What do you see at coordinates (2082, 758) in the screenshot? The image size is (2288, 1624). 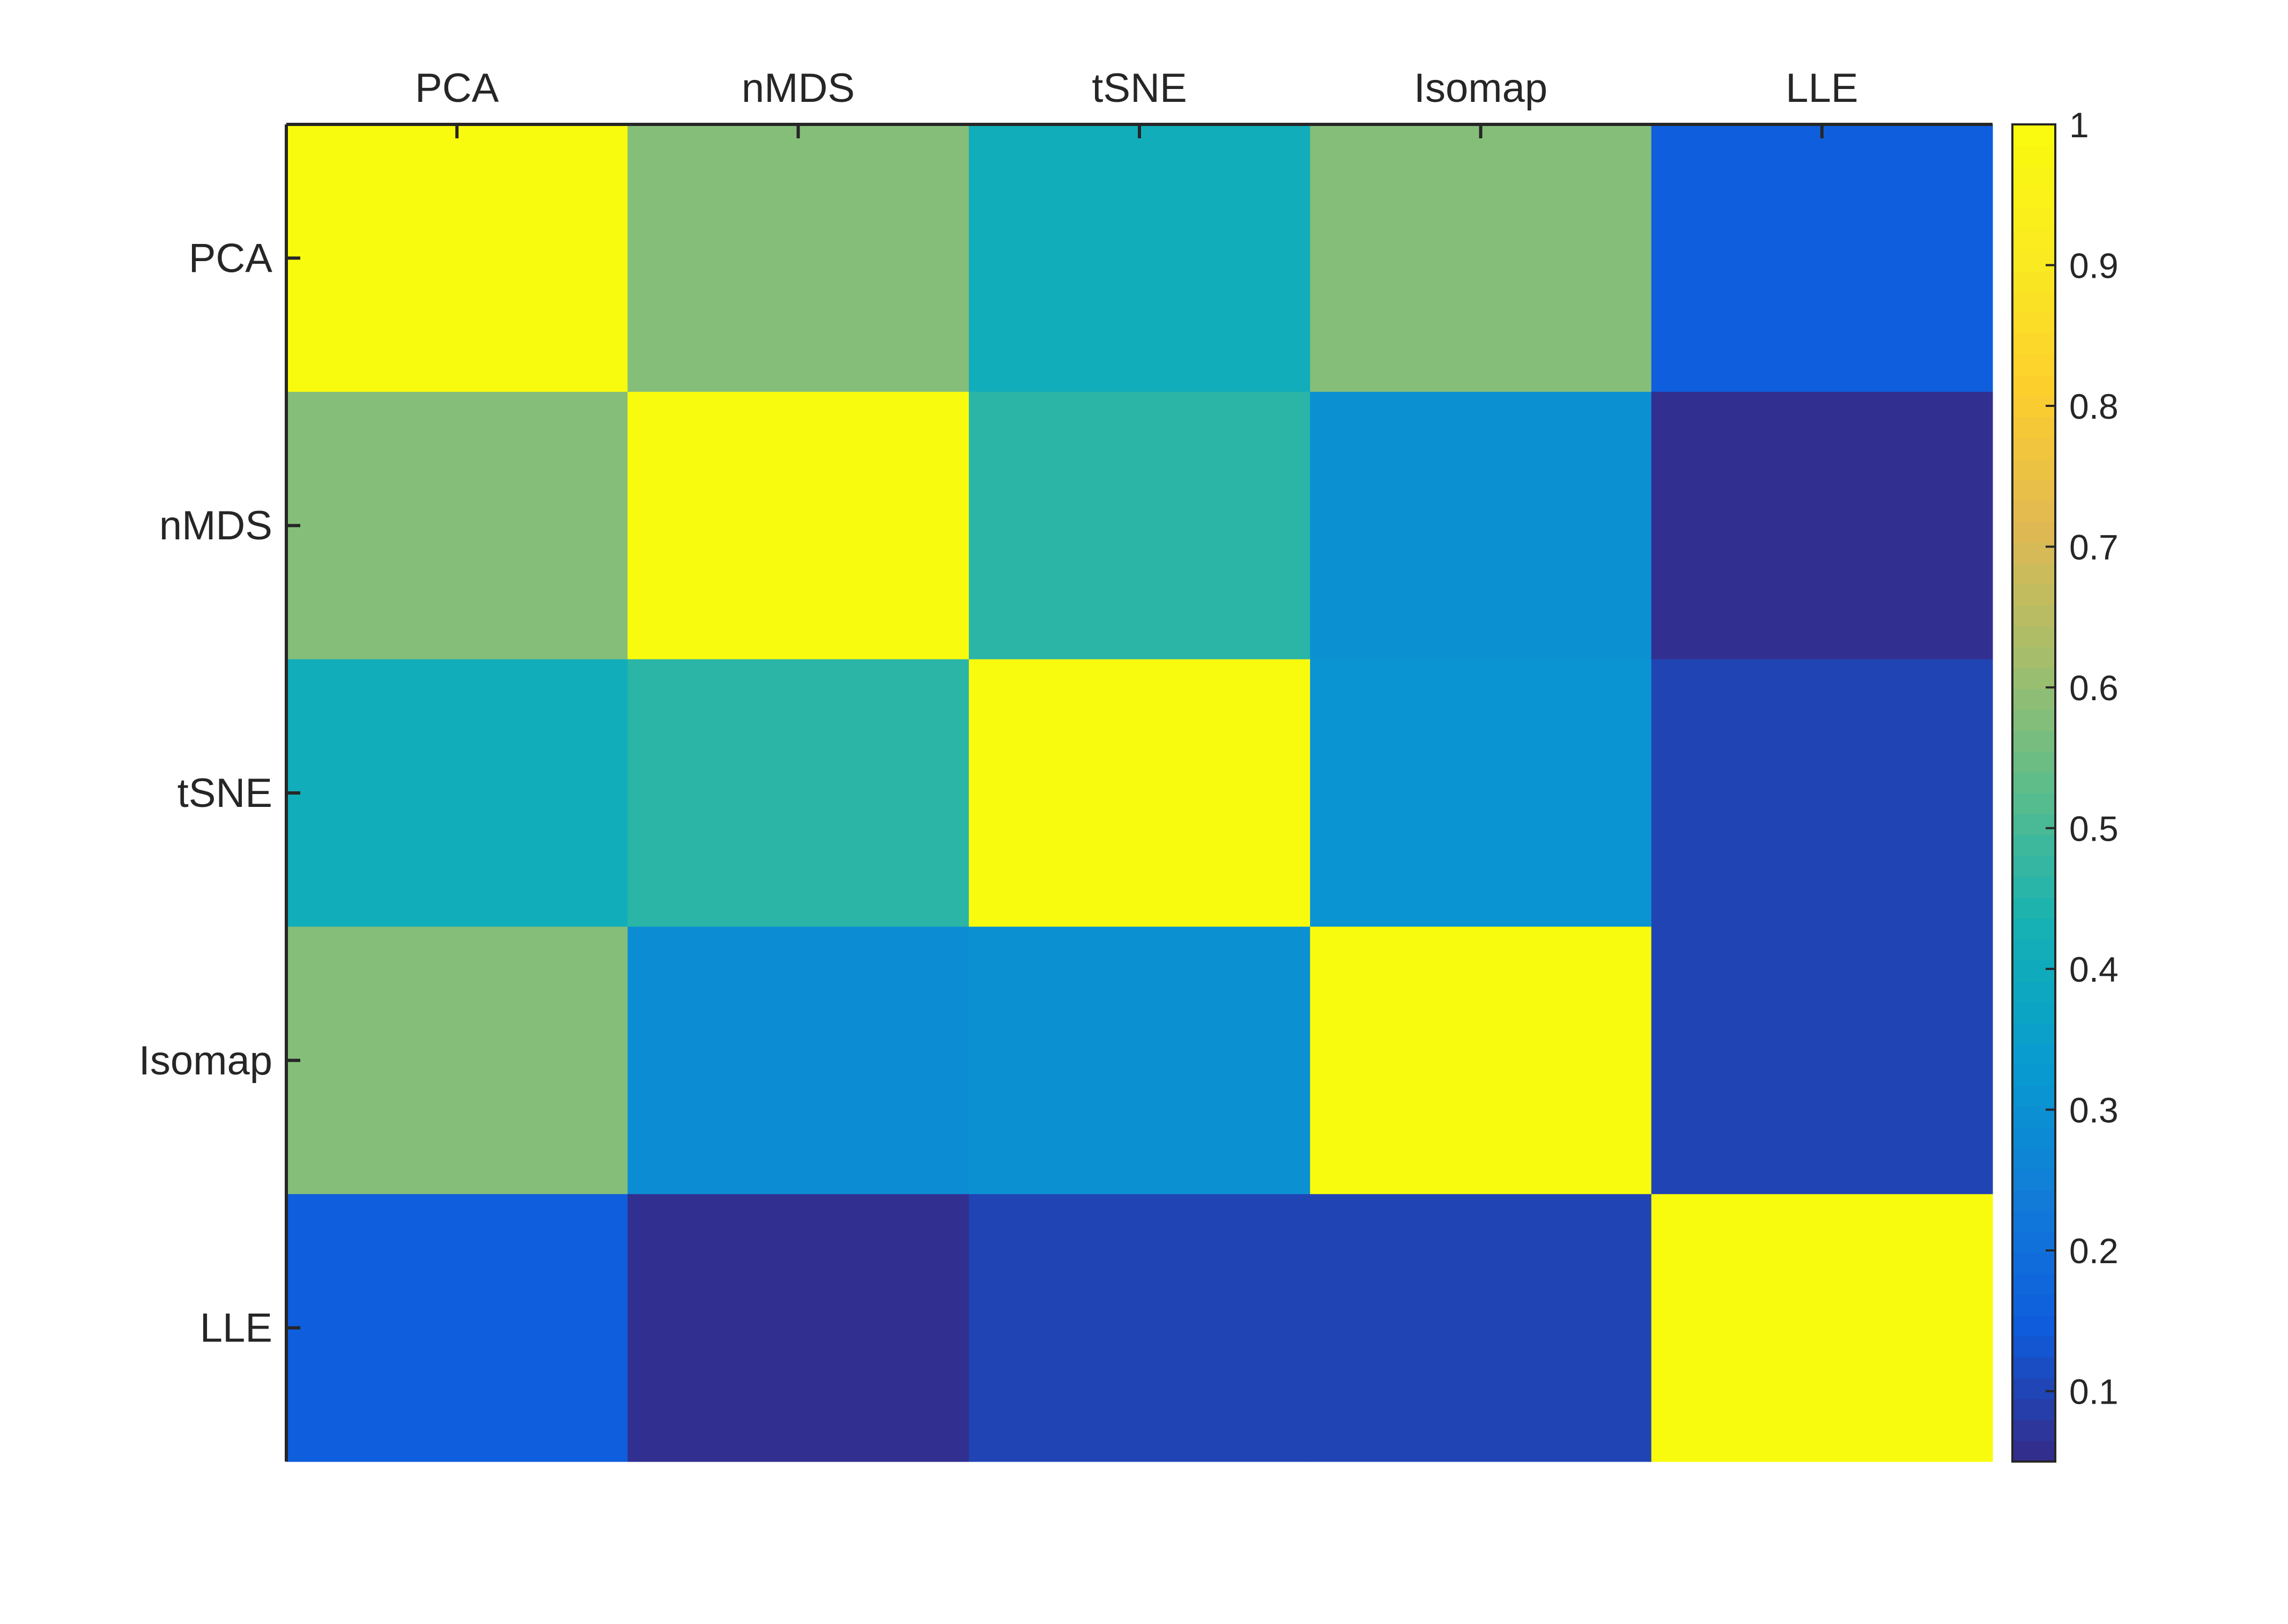 I see `colorbar-ticks: 0.1 0.2 0.3 0.4 0.5 0.6 0.7 0.8 0.9 1` at bounding box center [2082, 758].